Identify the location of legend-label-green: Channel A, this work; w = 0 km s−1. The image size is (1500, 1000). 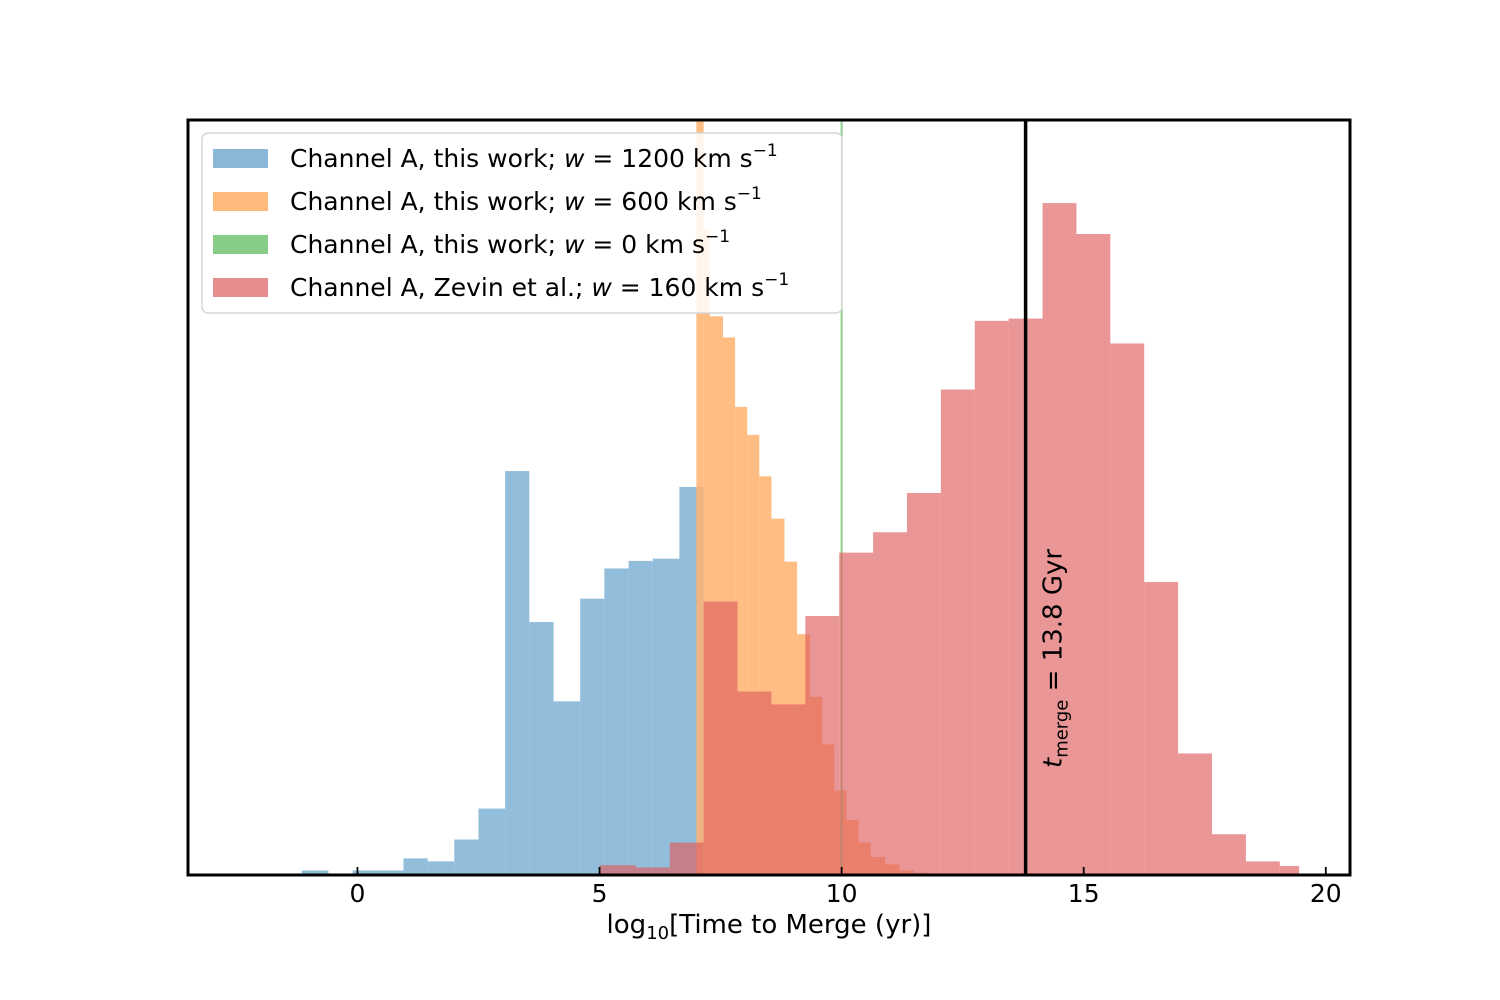
(510, 243).